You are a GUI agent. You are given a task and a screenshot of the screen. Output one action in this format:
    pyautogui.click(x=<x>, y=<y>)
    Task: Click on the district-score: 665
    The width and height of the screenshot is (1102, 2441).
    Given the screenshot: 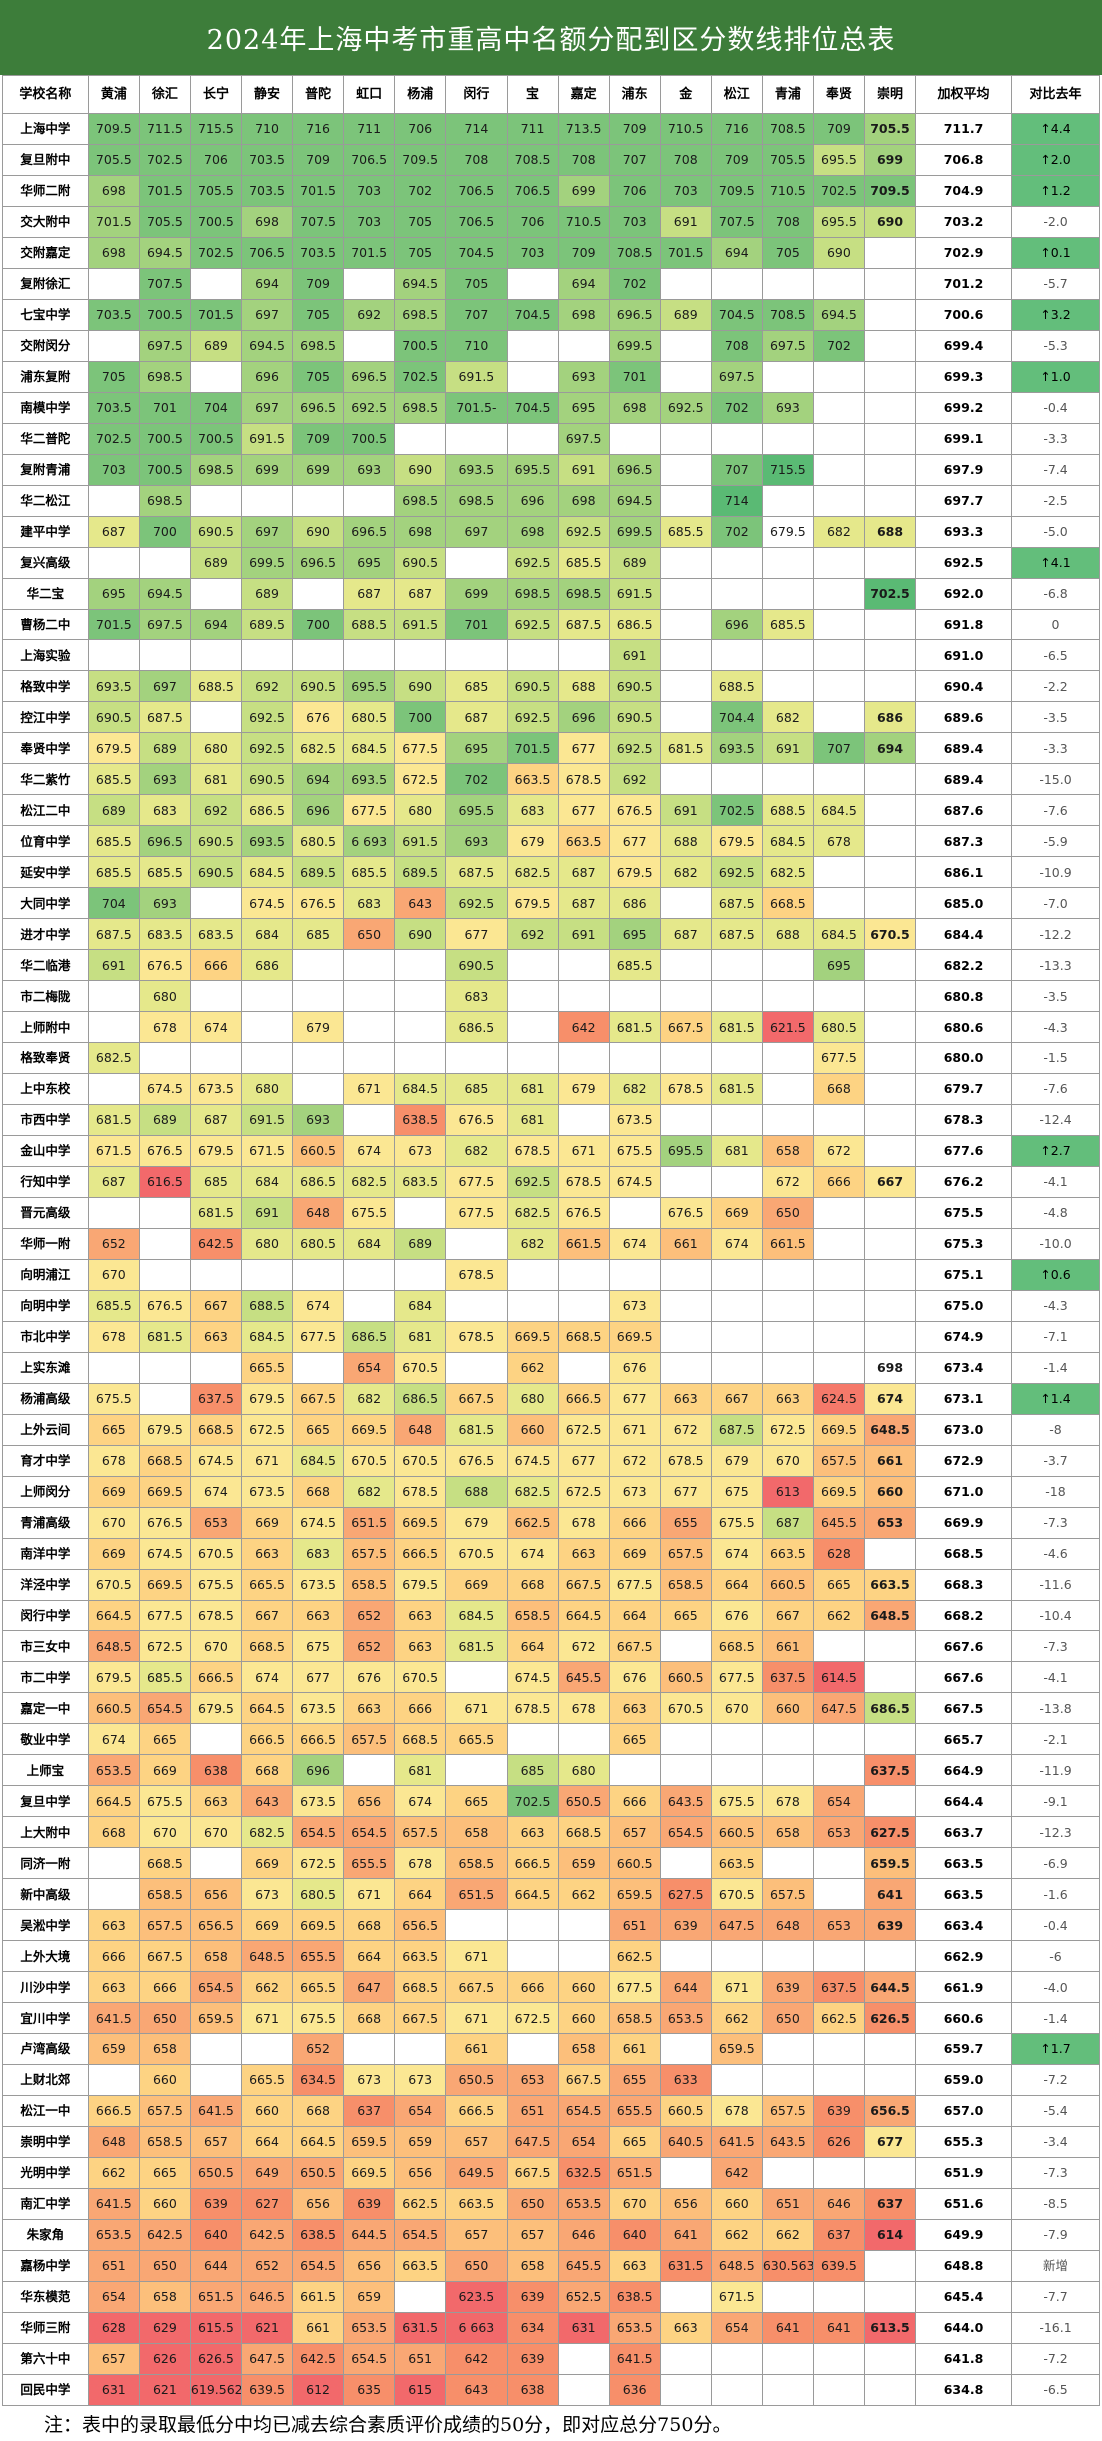 What is the action you would take?
    pyautogui.click(x=634, y=1739)
    